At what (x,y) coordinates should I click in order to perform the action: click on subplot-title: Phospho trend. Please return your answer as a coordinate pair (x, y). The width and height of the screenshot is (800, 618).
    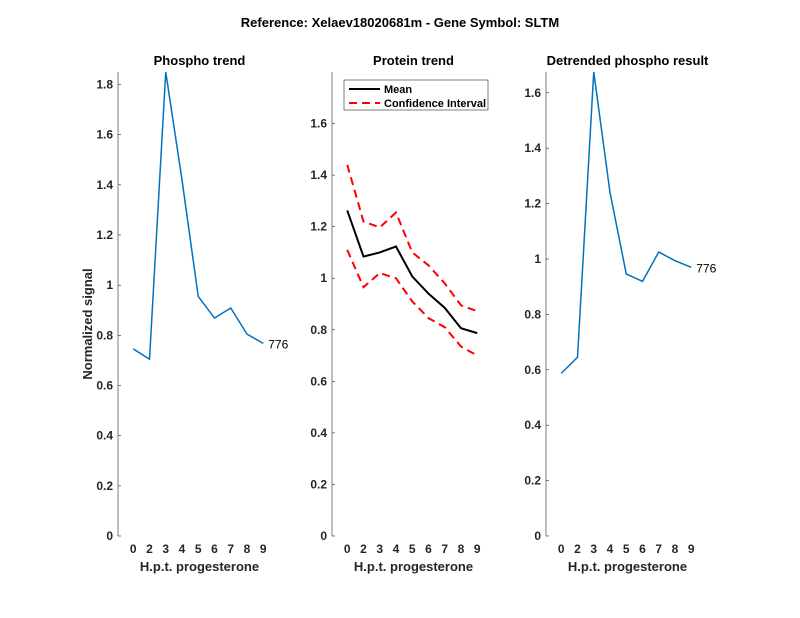
    Looking at the image, I should click on (200, 60).